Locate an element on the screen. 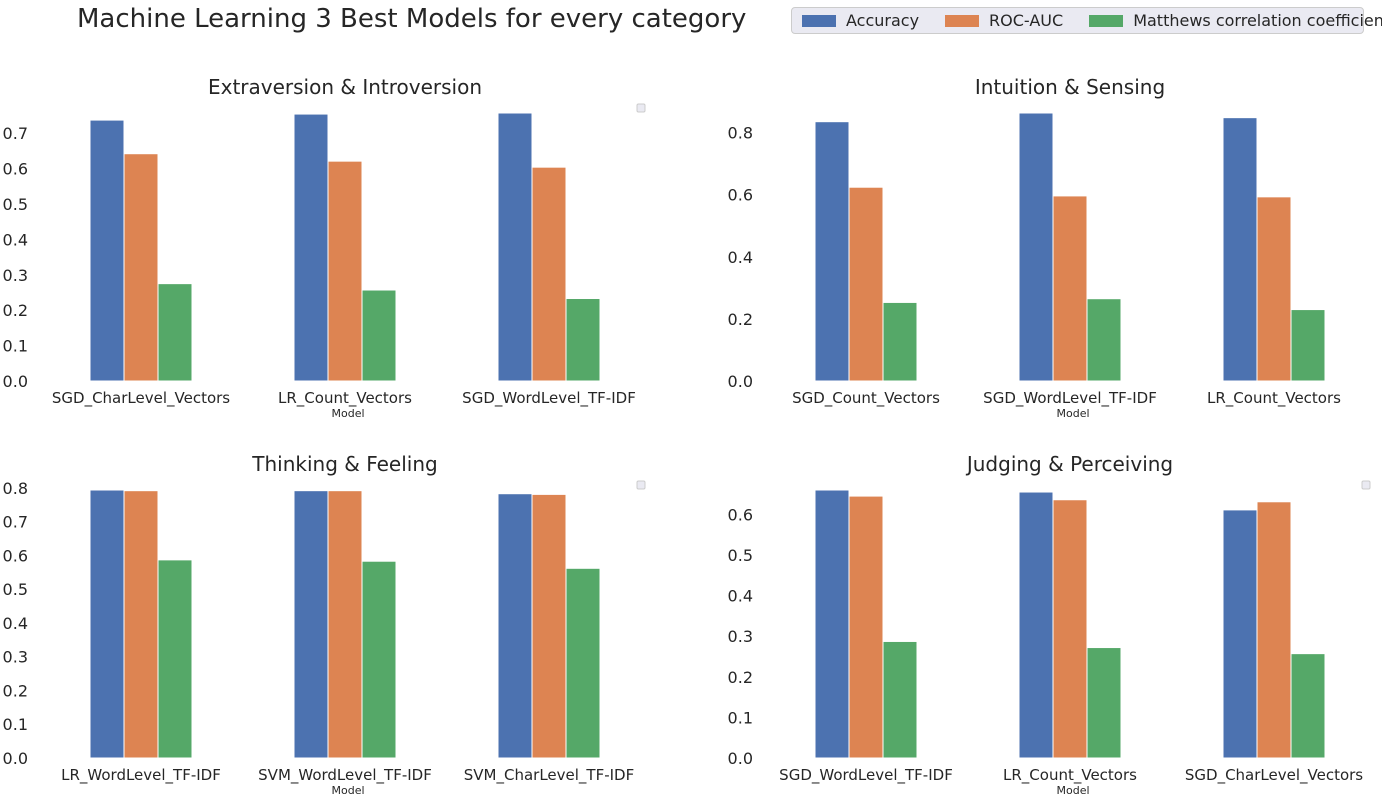 This screenshot has width=1382, height=803. legend-swatch-mcc is located at coordinates (1106, 20).